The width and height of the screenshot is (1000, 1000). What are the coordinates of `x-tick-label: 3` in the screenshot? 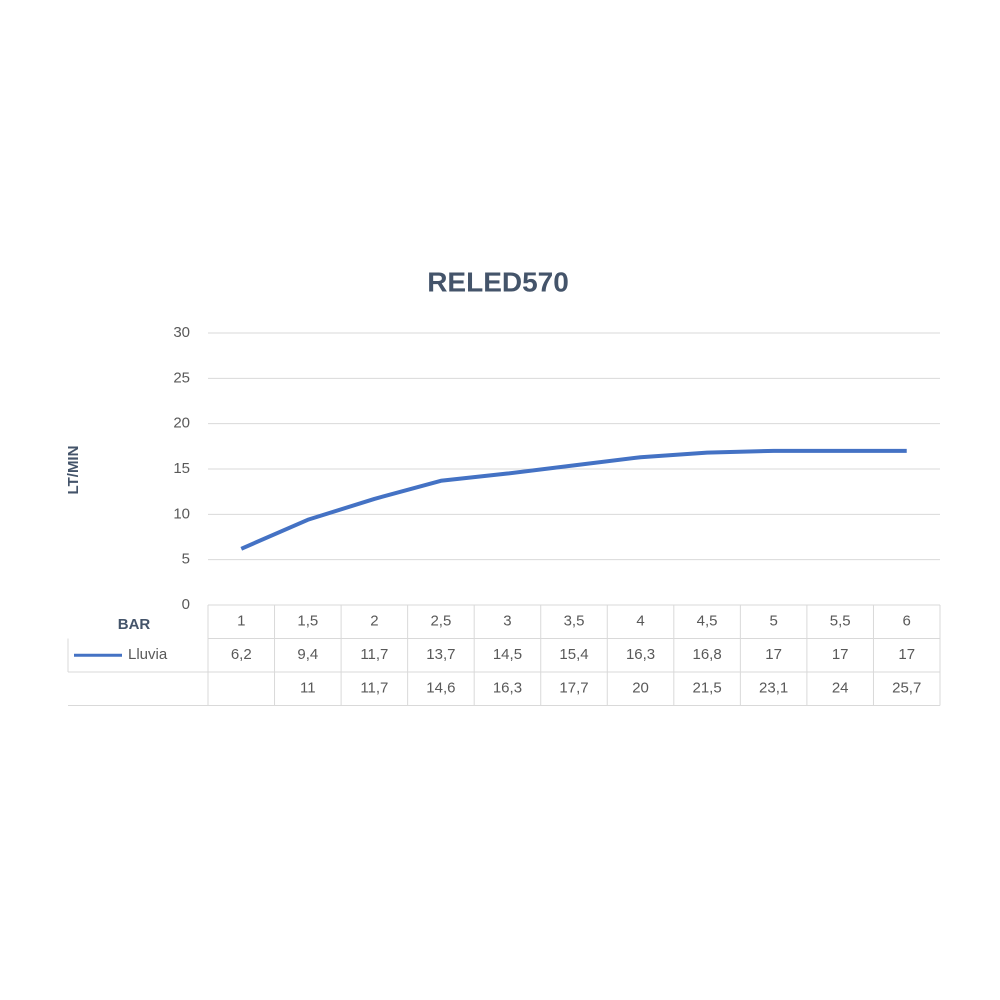 It's located at (507, 621).